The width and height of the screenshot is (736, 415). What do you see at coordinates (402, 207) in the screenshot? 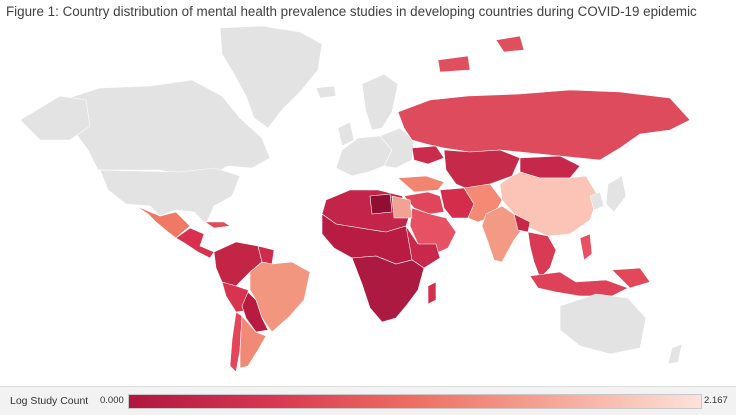
I see `region-egypt` at bounding box center [402, 207].